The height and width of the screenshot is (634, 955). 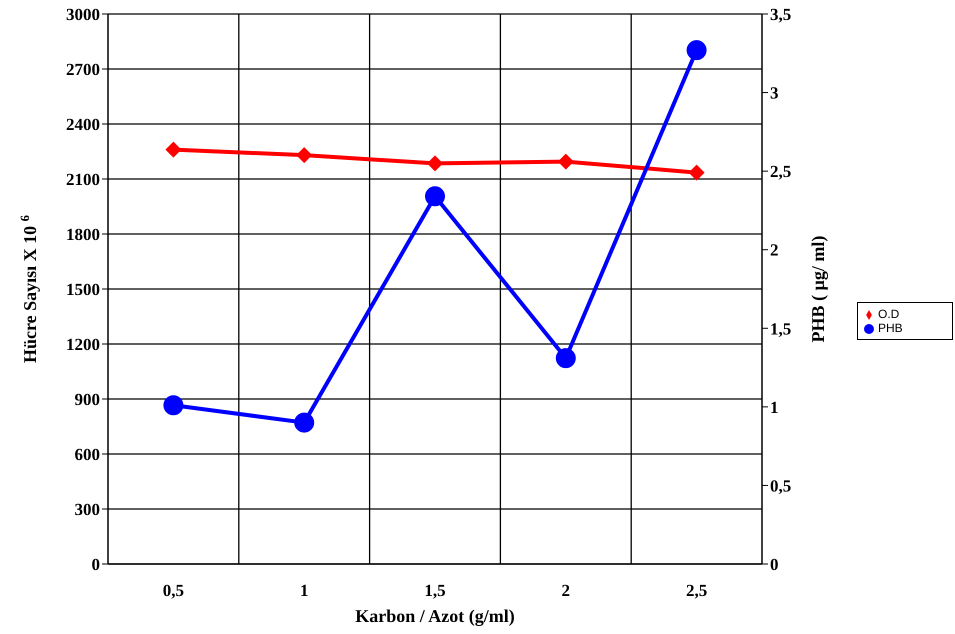 What do you see at coordinates (435, 616) in the screenshot?
I see `x-axis-title: Karbon / Azot (g/ml)` at bounding box center [435, 616].